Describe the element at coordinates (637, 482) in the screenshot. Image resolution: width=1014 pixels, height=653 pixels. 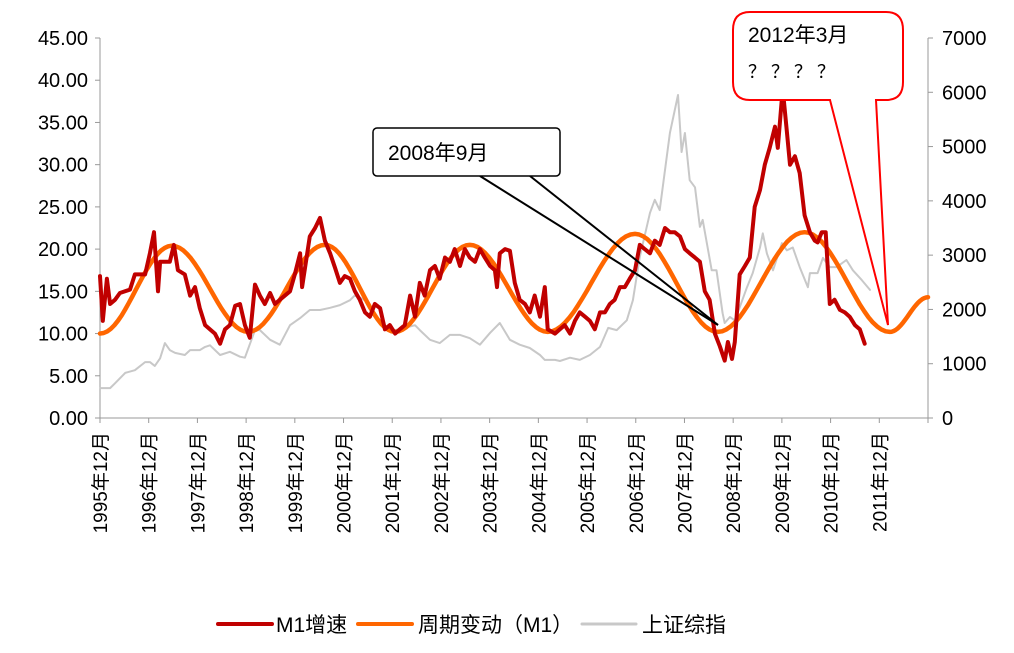
I see `x-tick-label: 2006年12月` at that location.